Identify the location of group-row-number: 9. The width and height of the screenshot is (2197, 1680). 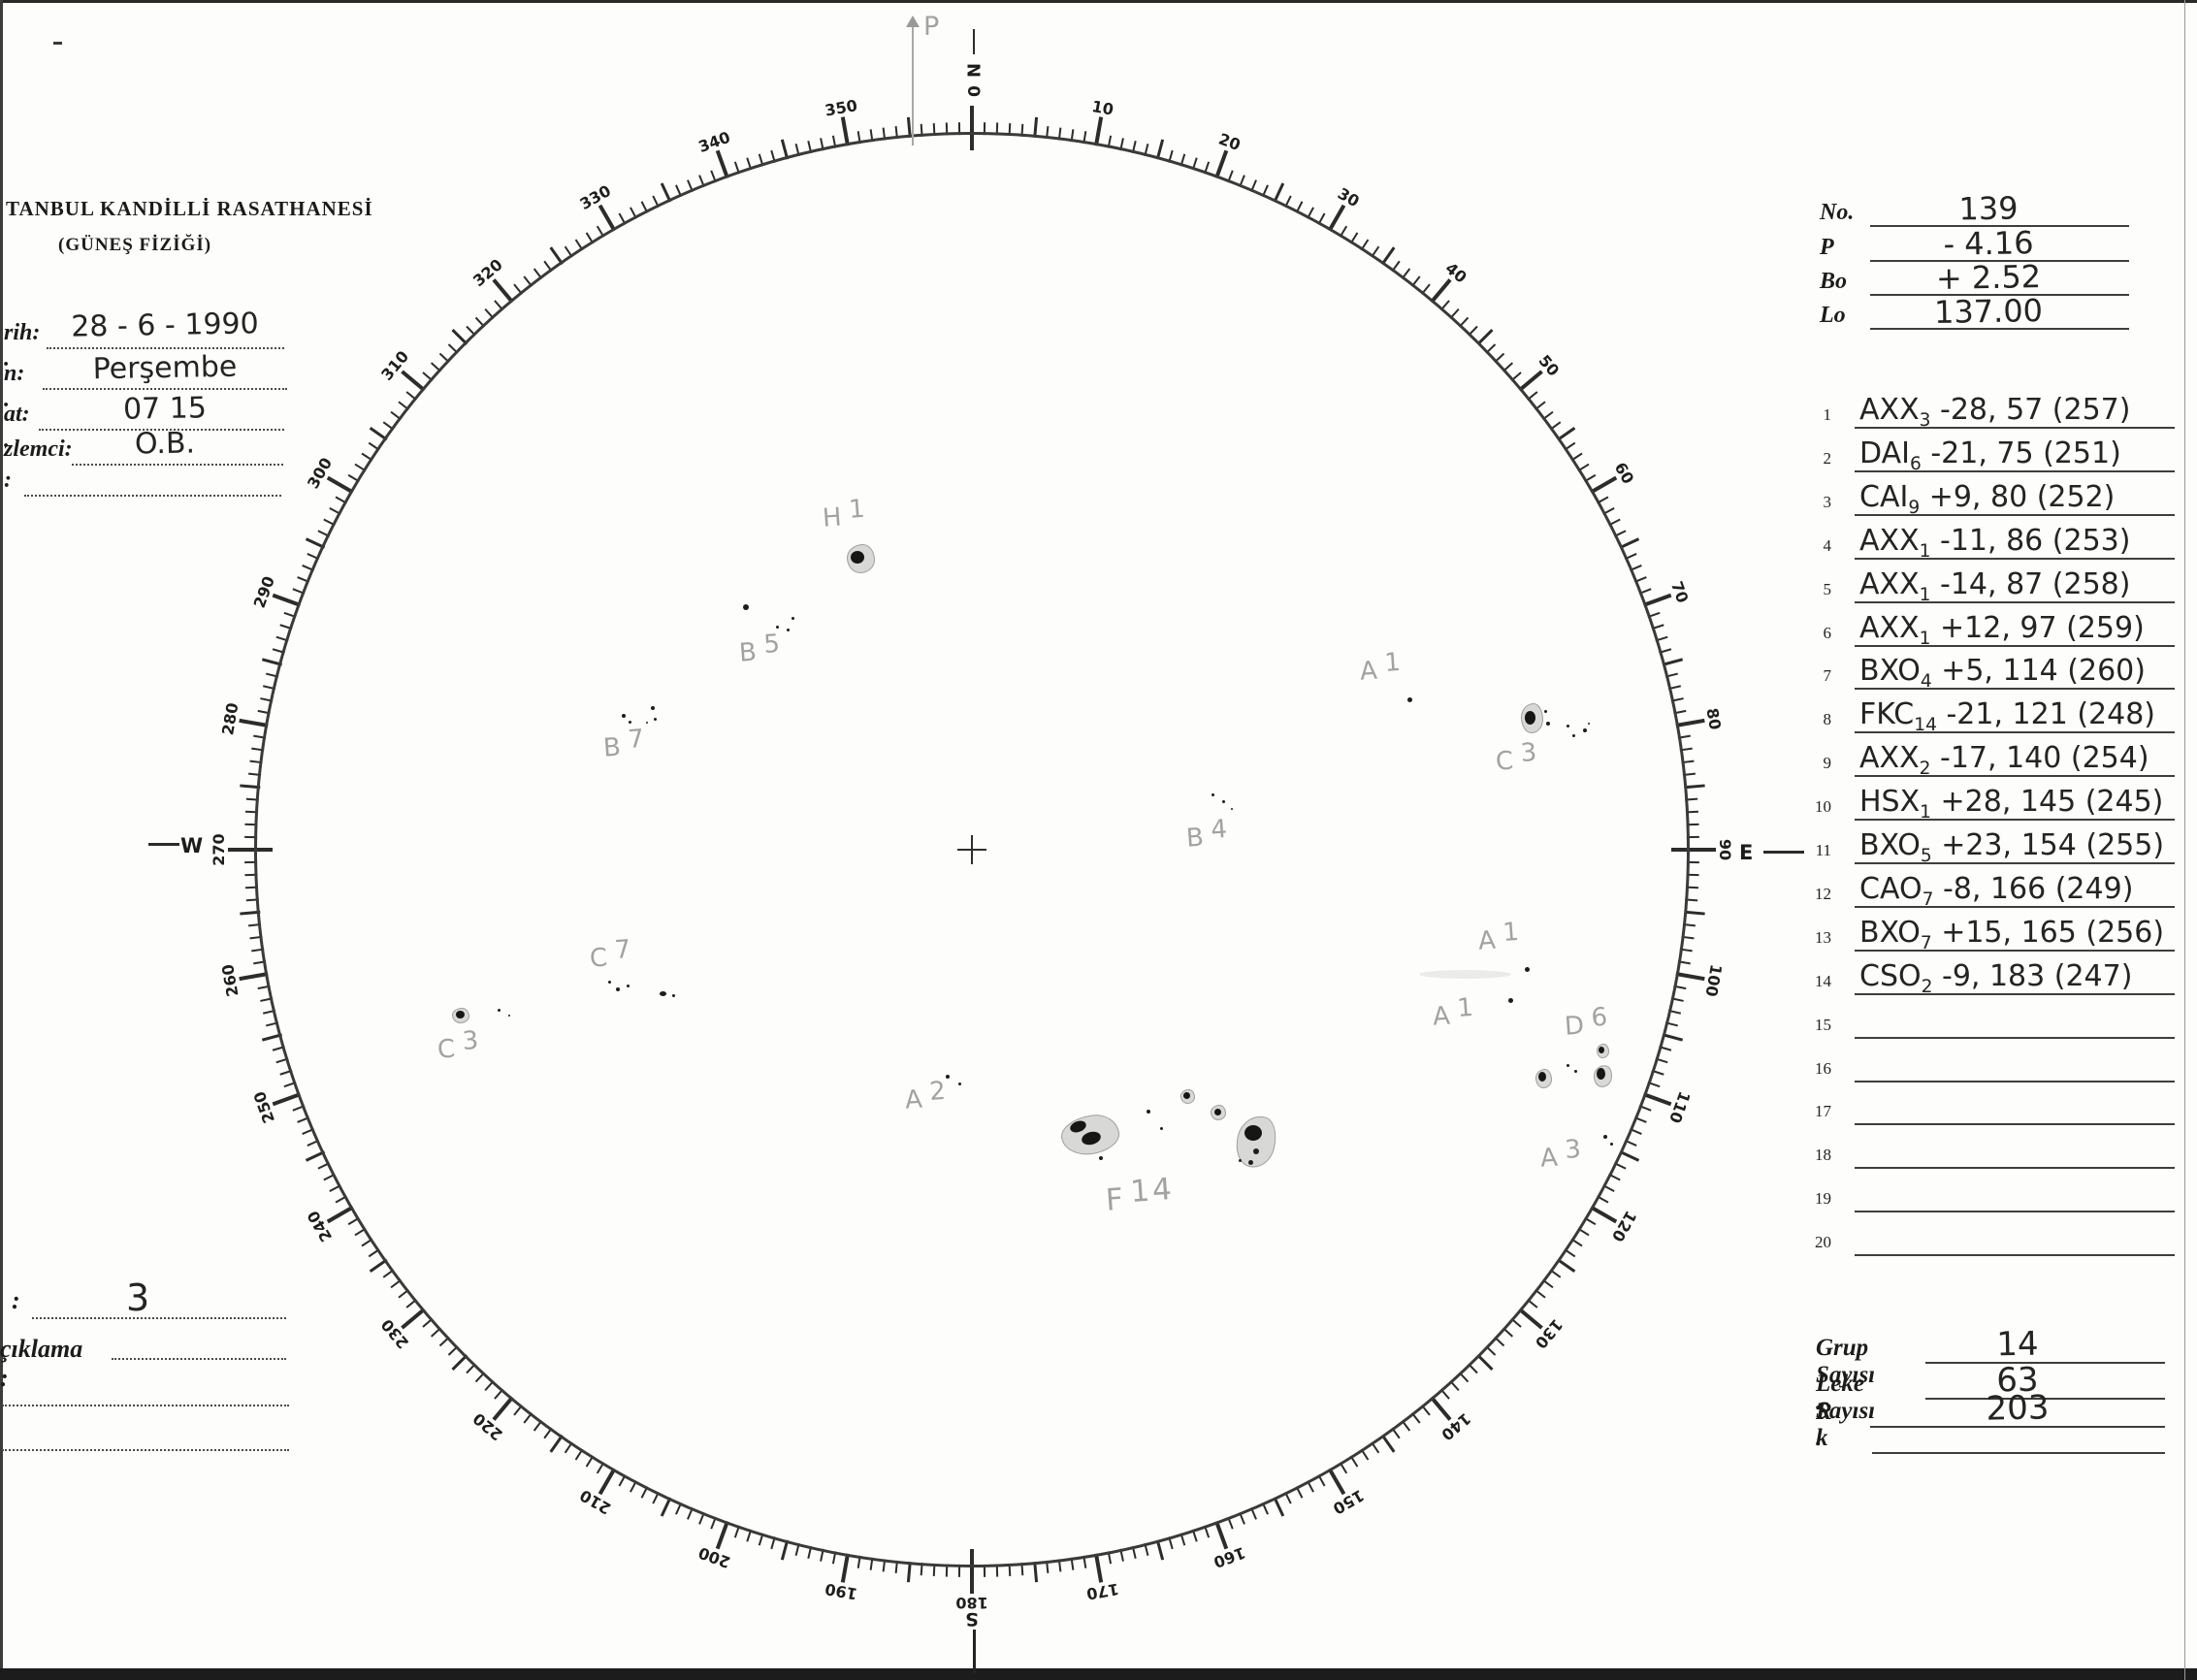
(1828, 763).